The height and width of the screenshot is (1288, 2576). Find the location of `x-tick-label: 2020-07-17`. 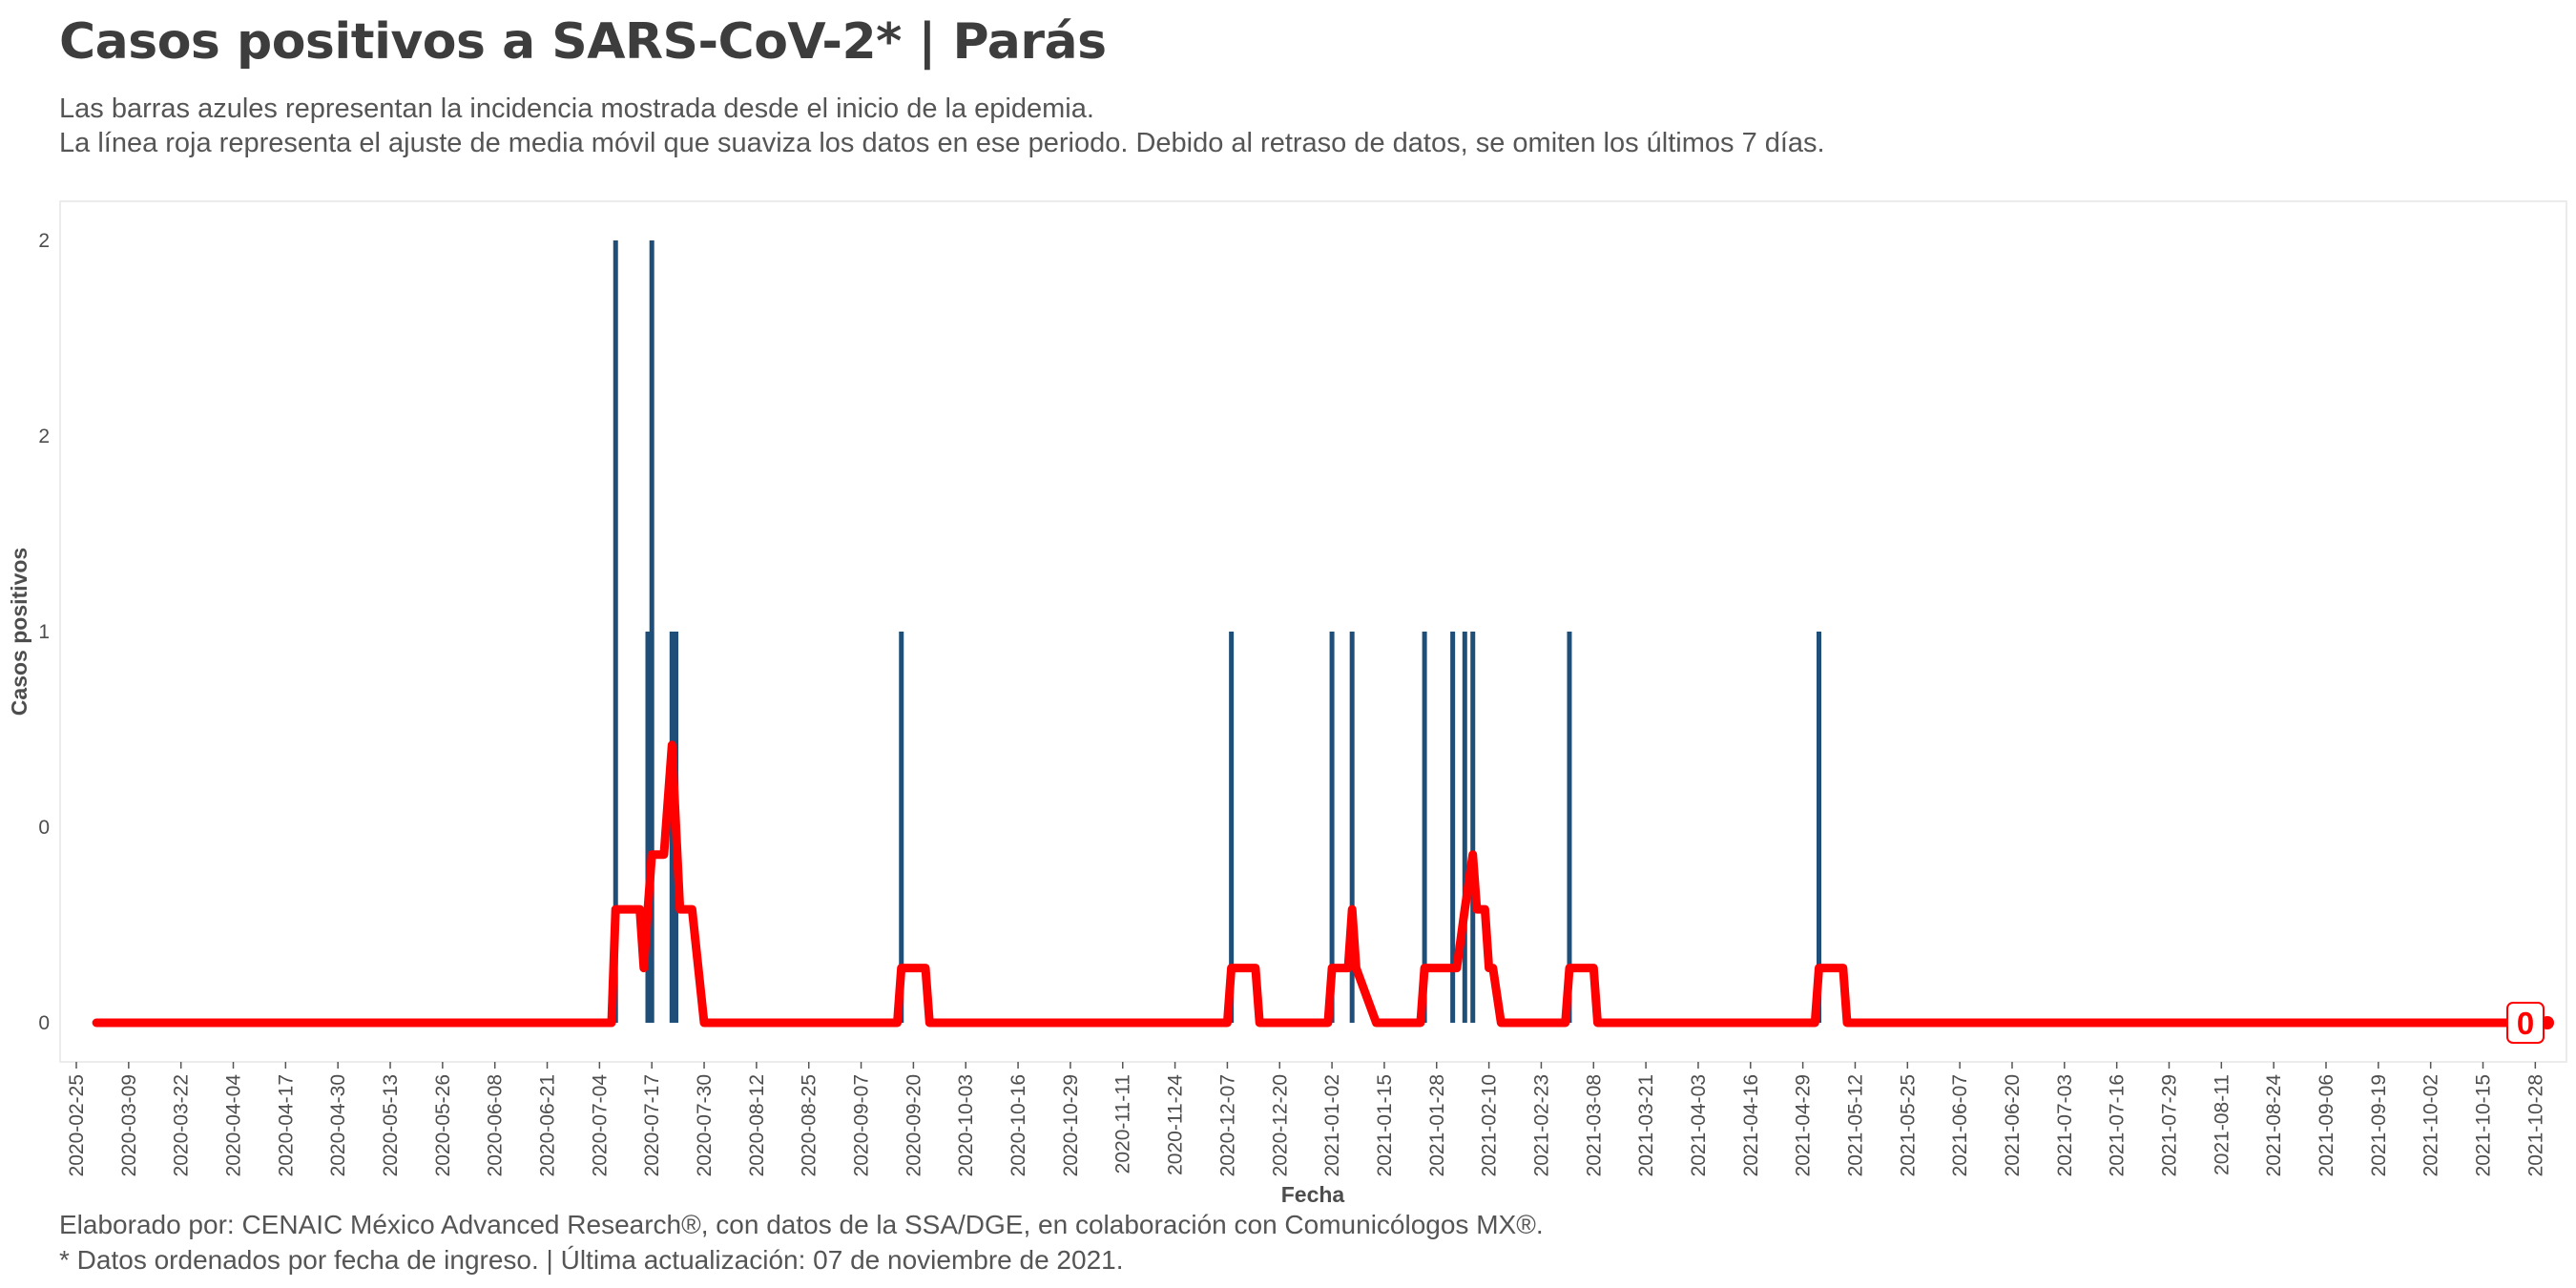

x-tick-label: 2020-07-17 is located at coordinates (652, 1125).